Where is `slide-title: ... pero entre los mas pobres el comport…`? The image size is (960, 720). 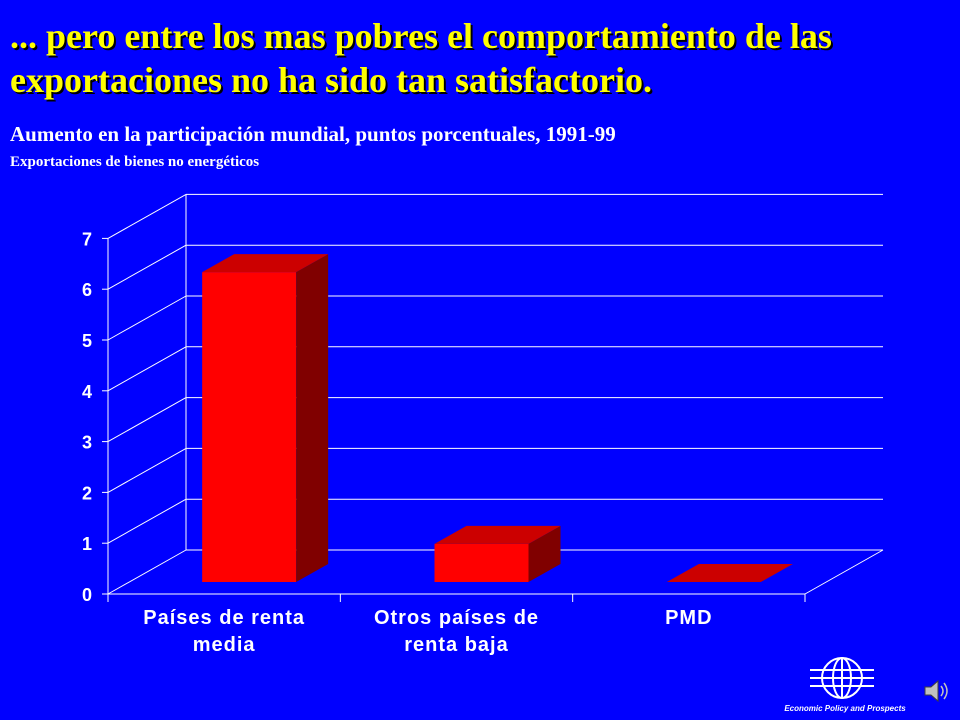 slide-title: ... pero entre los mas pobres el comport… is located at coordinates (421, 58).